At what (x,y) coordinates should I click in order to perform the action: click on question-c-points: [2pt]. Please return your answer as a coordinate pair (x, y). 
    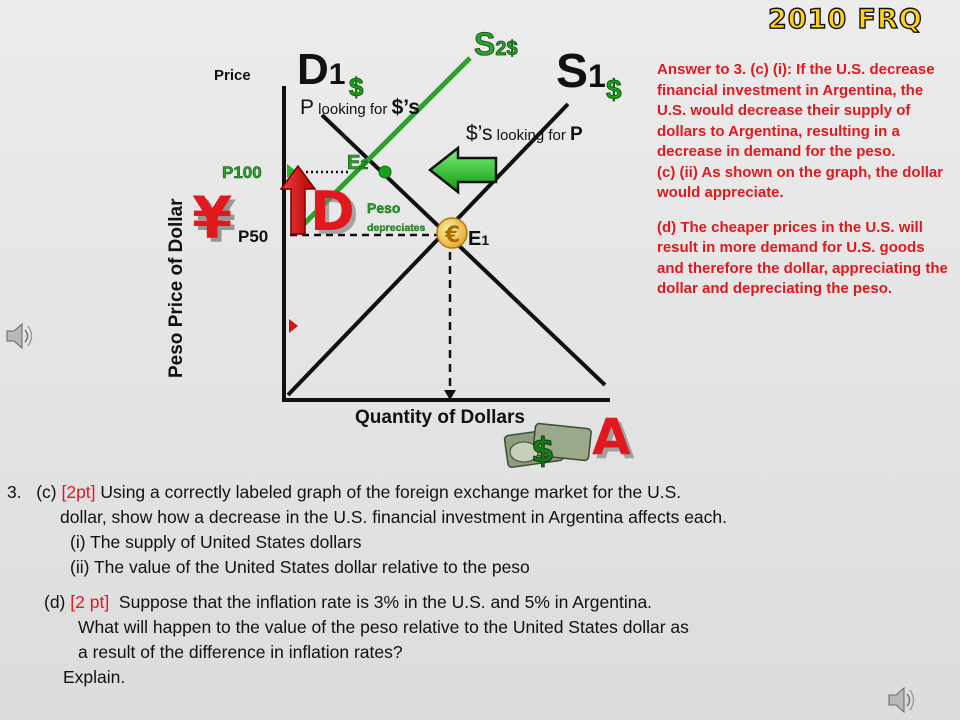
    Looking at the image, I should click on (78, 492).